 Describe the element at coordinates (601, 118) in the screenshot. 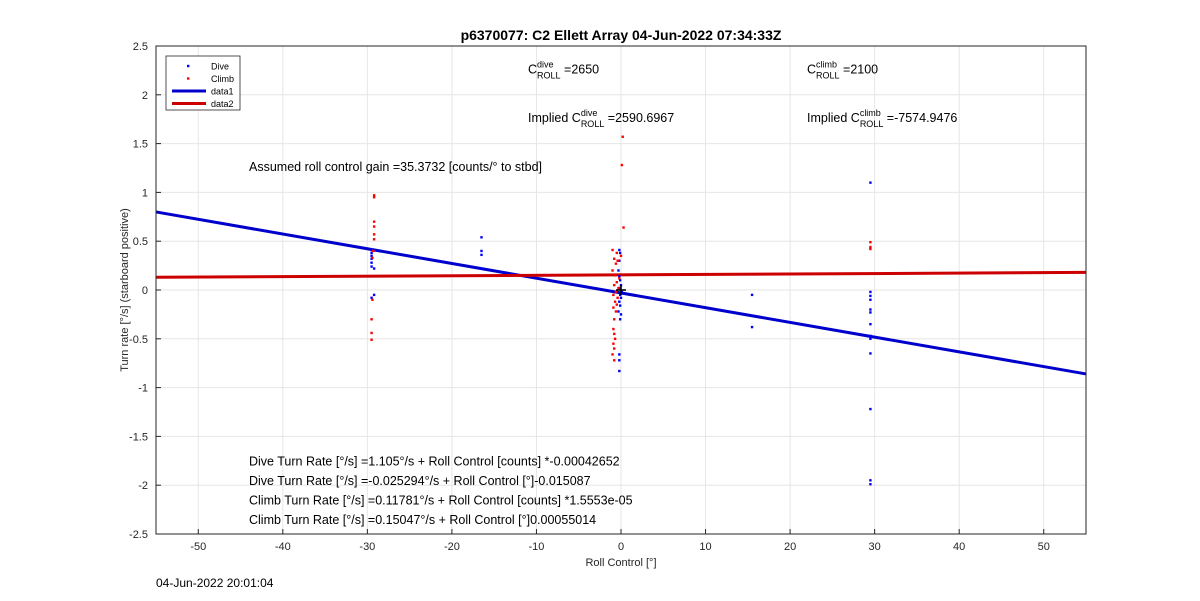

I see `annotation-implied-dive: Implied Cdive ROLL =2590.6967` at that location.